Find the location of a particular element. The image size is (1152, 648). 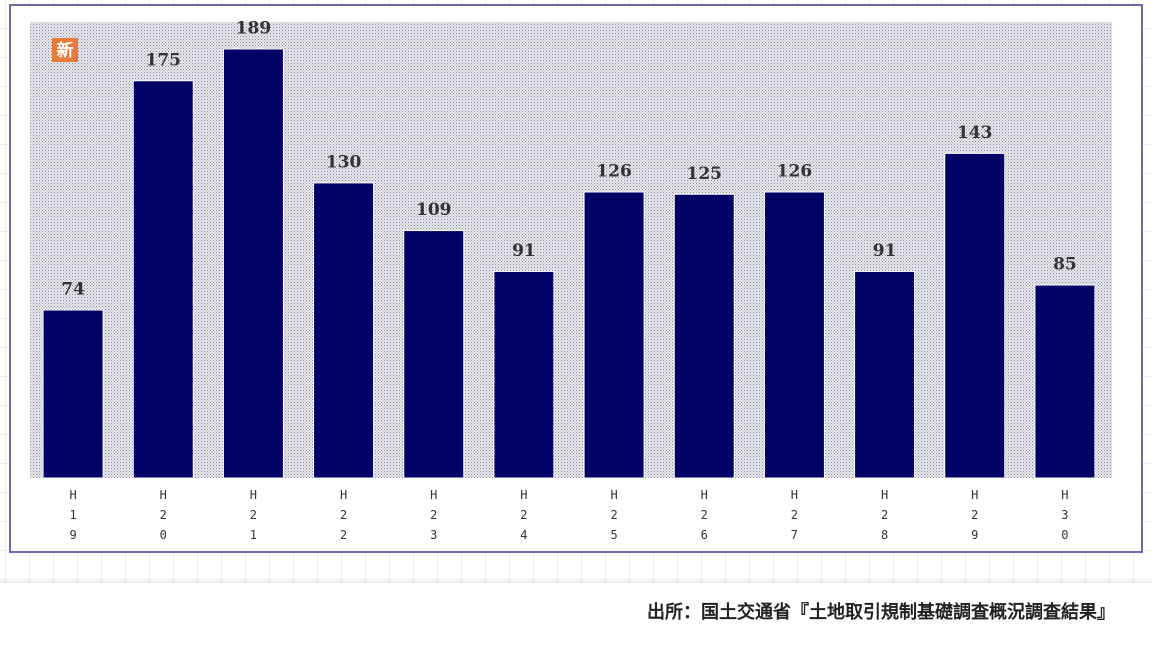

badge-box is located at coordinates (65, 50).